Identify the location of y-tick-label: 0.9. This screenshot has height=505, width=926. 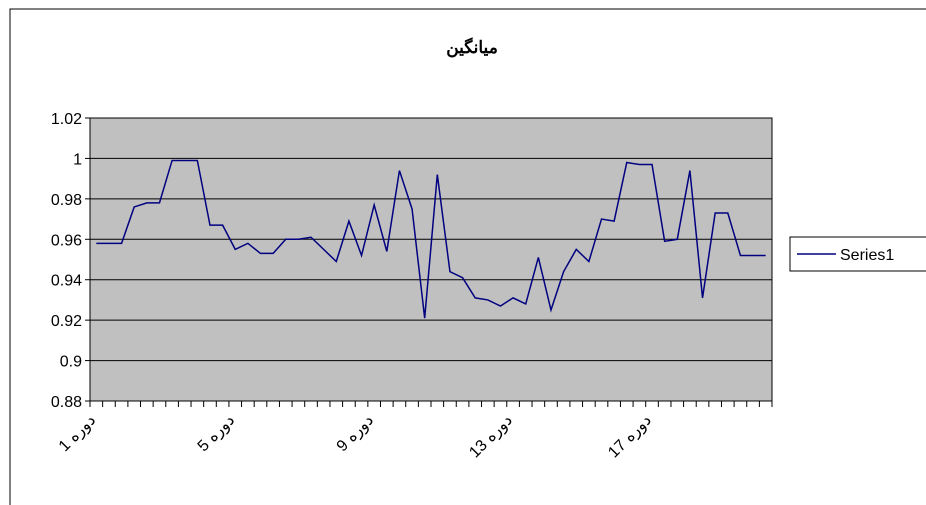
(71, 362).